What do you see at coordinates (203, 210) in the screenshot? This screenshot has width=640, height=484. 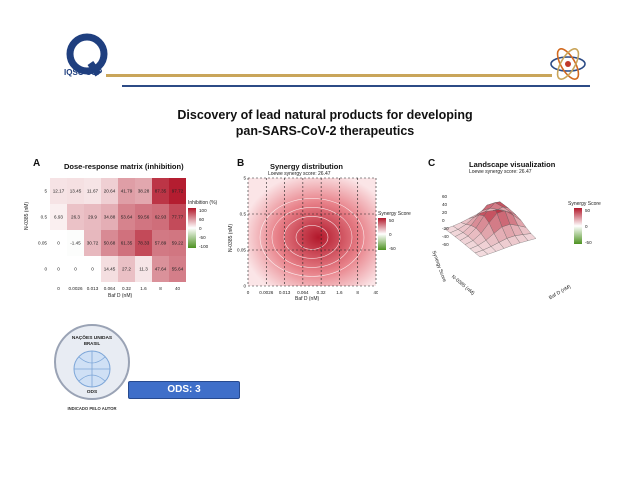 I see `legend-a-tick-1: 100` at bounding box center [203, 210].